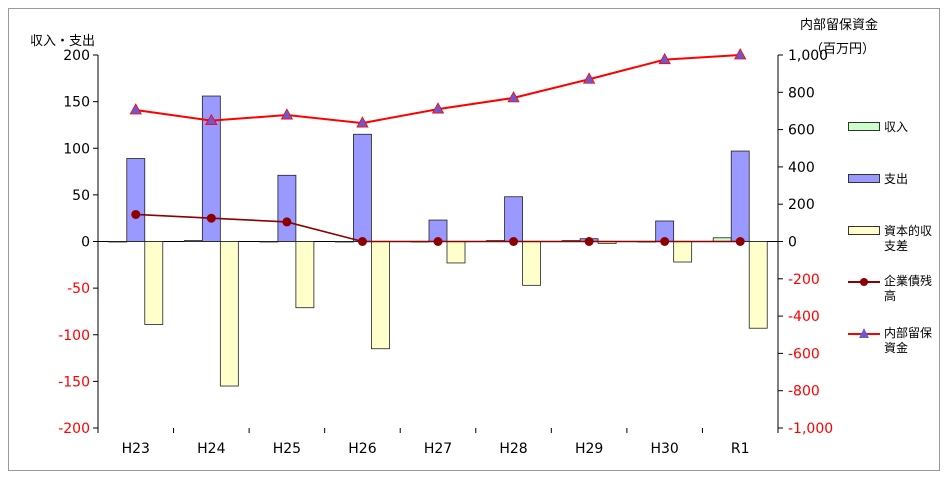 The width and height of the screenshot is (950, 479). Describe the element at coordinates (305, 275) in the screenshot. I see `bar-2-H25` at that location.